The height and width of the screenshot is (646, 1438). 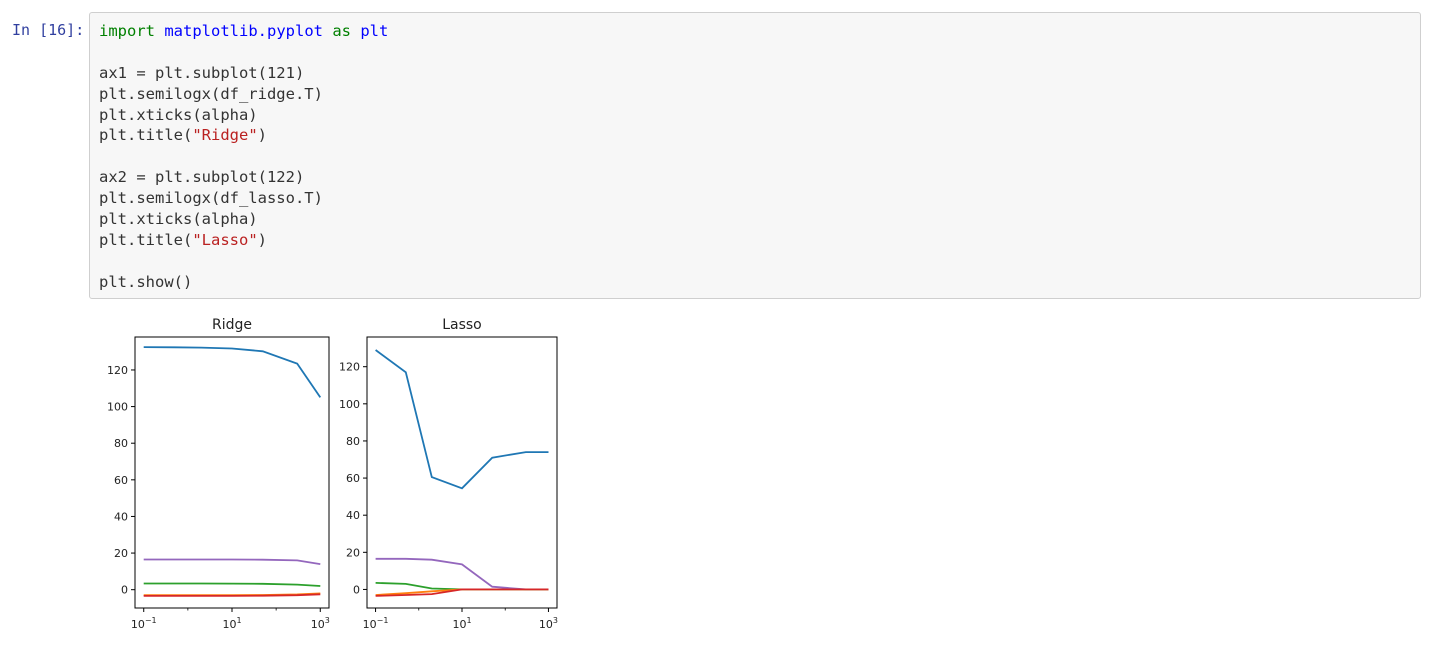 I want to click on lasso-ytick-label: 40, so click(x=353, y=515).